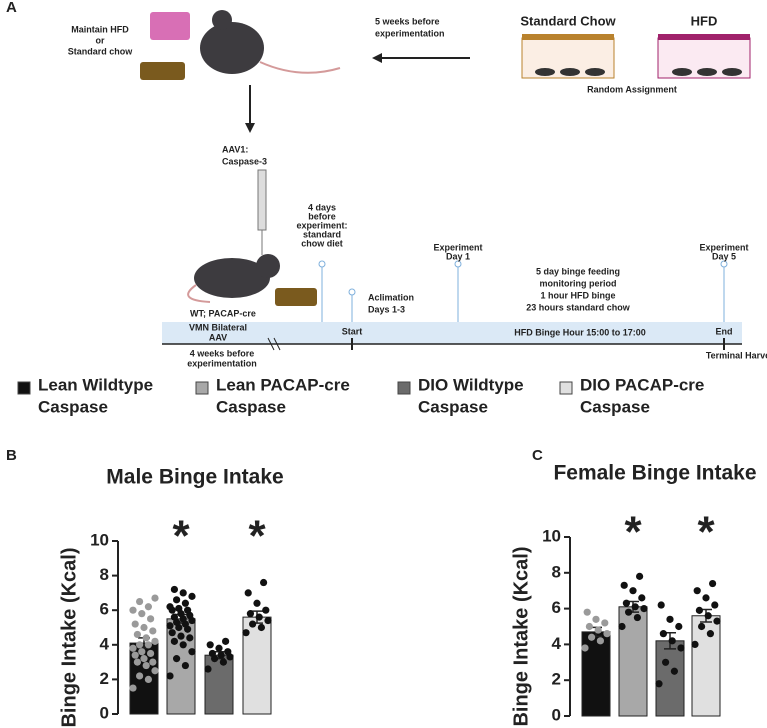 The width and height of the screenshot is (767, 728). What do you see at coordinates (632, 89) in the screenshot?
I see `diagram-text: Random Assignment` at bounding box center [632, 89].